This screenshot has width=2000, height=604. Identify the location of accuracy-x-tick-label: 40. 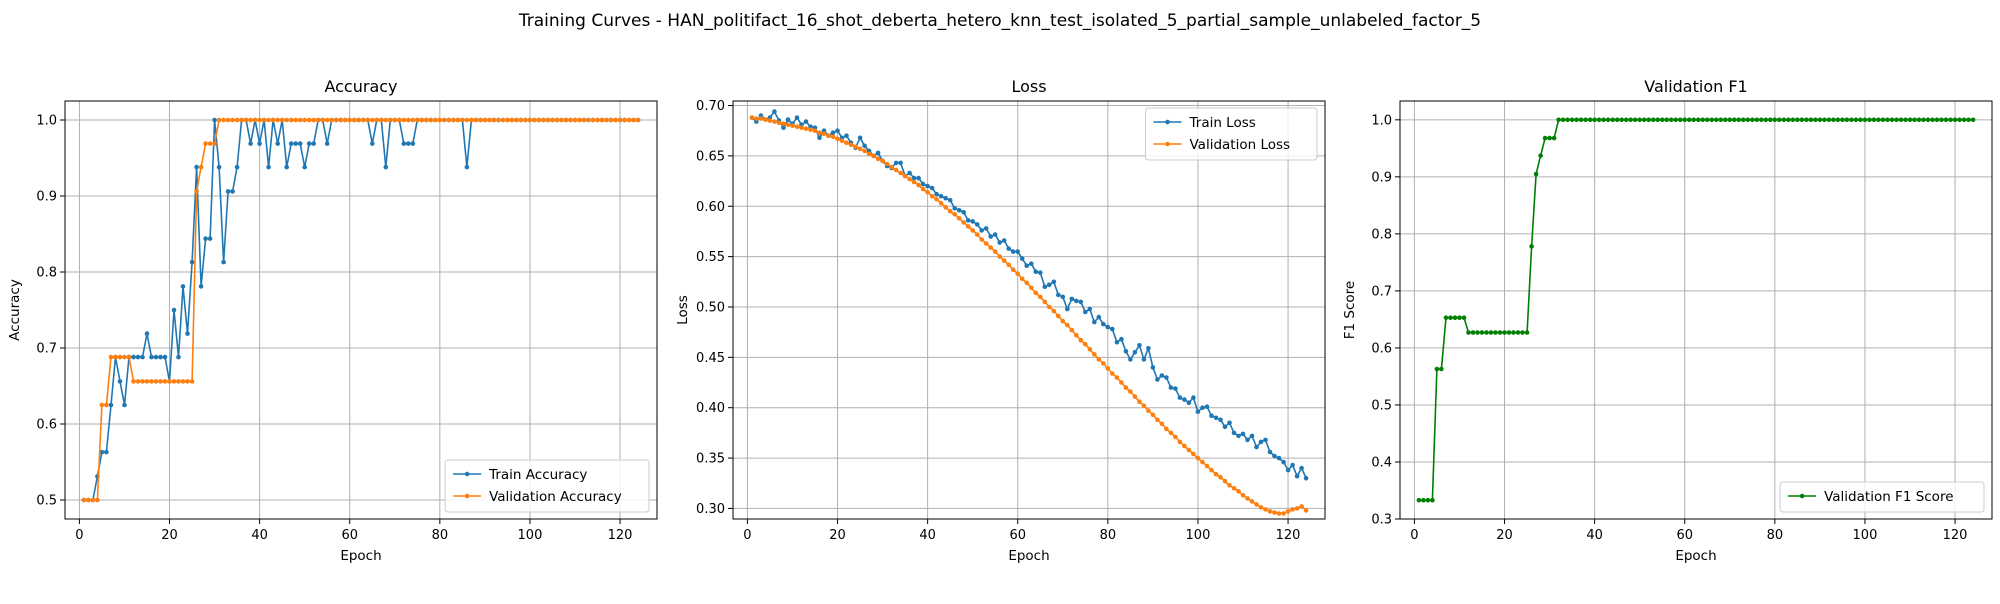
(259, 535).